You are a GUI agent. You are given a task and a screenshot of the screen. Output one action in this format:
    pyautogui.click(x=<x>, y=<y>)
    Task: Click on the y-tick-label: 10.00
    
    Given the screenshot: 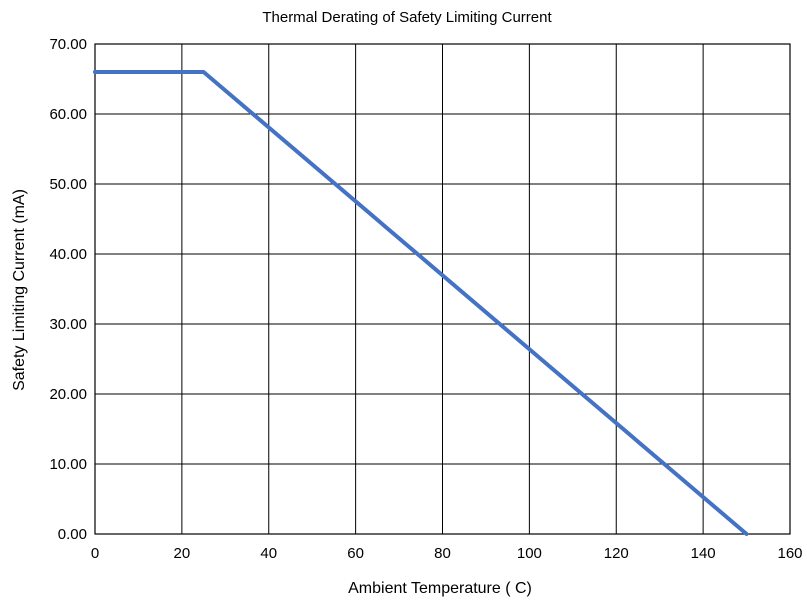 What is the action you would take?
    pyautogui.click(x=68, y=464)
    